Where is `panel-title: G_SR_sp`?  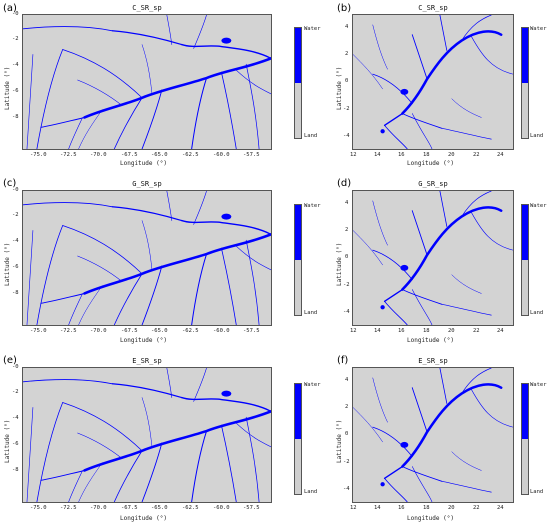 panel-title: G_SR_sp is located at coordinates (433, 184).